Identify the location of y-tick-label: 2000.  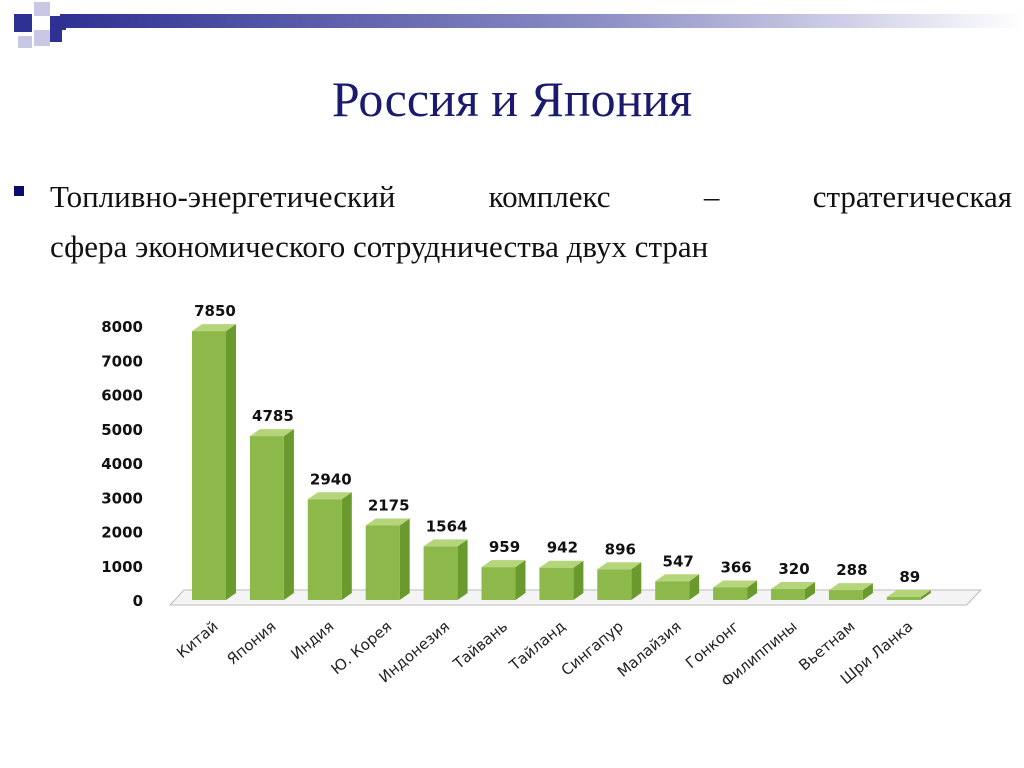
(122, 533).